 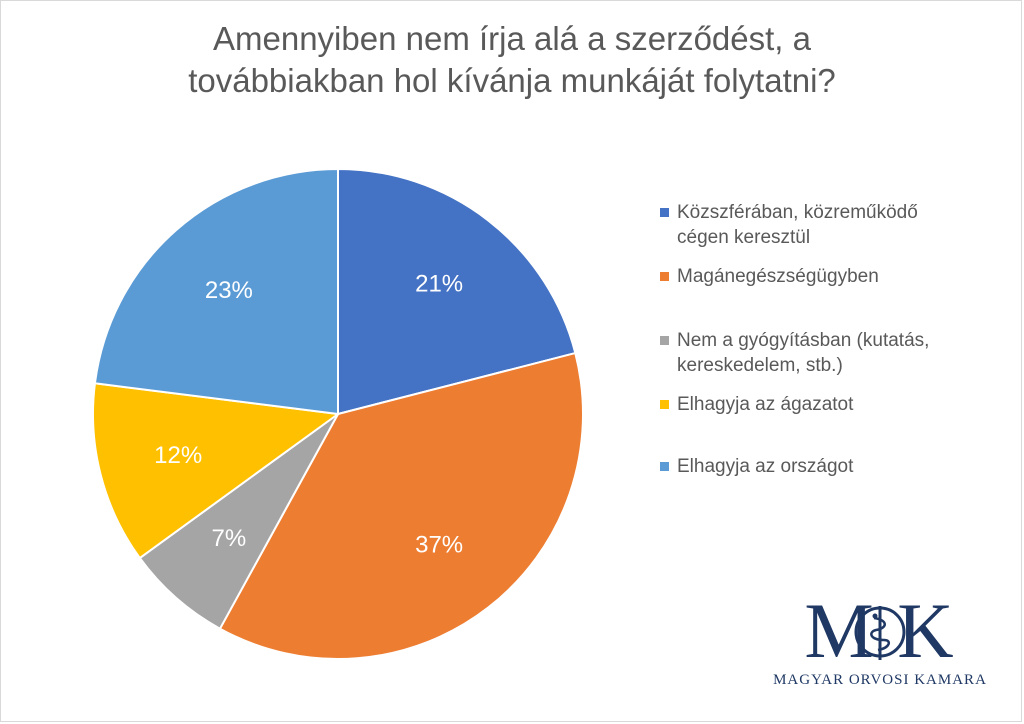 I want to click on legend-label-line-0-1: cégen keresztül, so click(x=744, y=237).